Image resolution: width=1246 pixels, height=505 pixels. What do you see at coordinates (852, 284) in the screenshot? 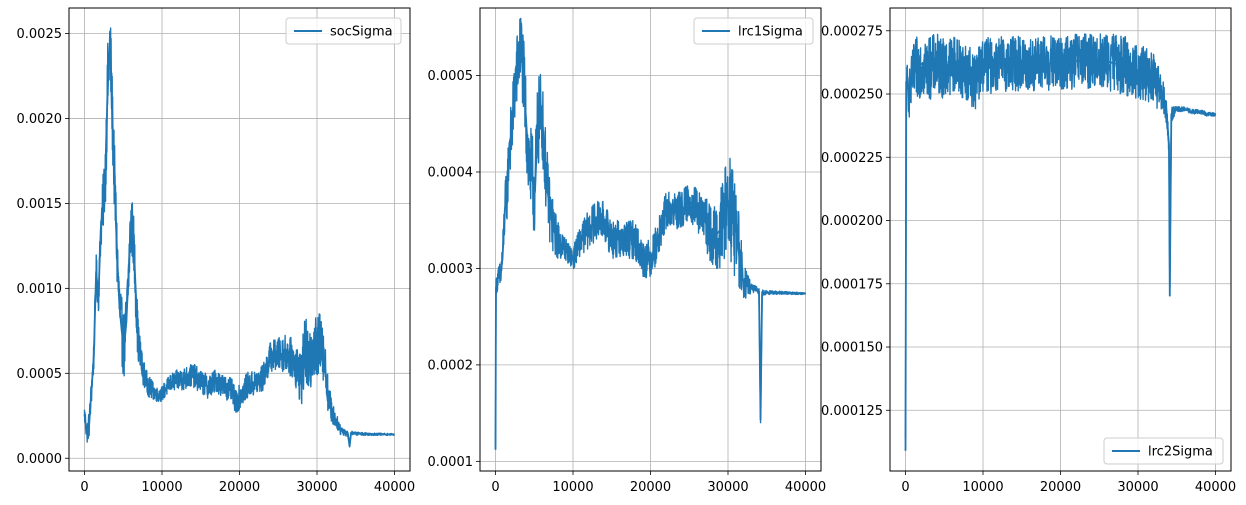
I see `y-tick-label: 0.000175` at bounding box center [852, 284].